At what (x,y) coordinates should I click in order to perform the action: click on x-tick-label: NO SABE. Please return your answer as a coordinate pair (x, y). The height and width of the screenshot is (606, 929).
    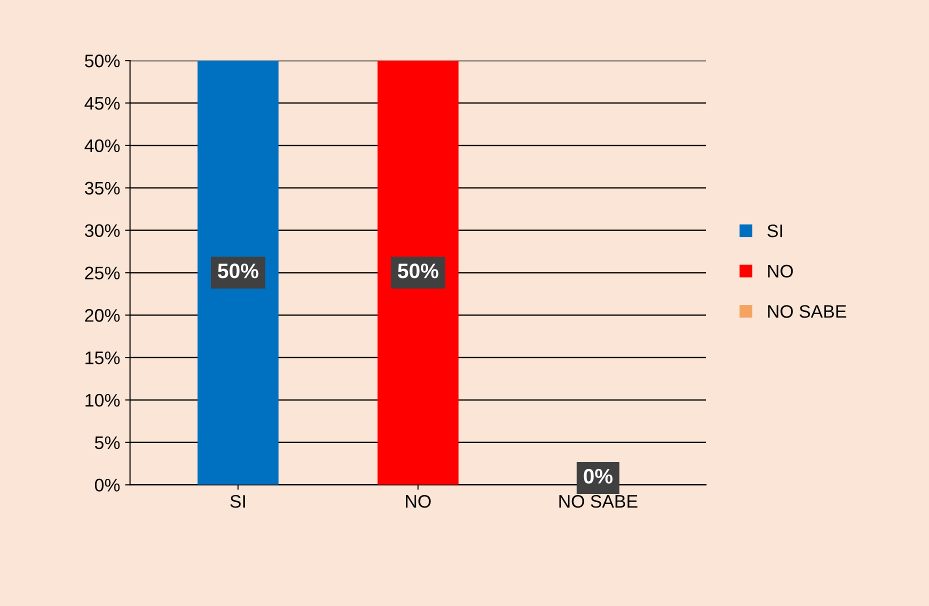
    Looking at the image, I should click on (598, 501).